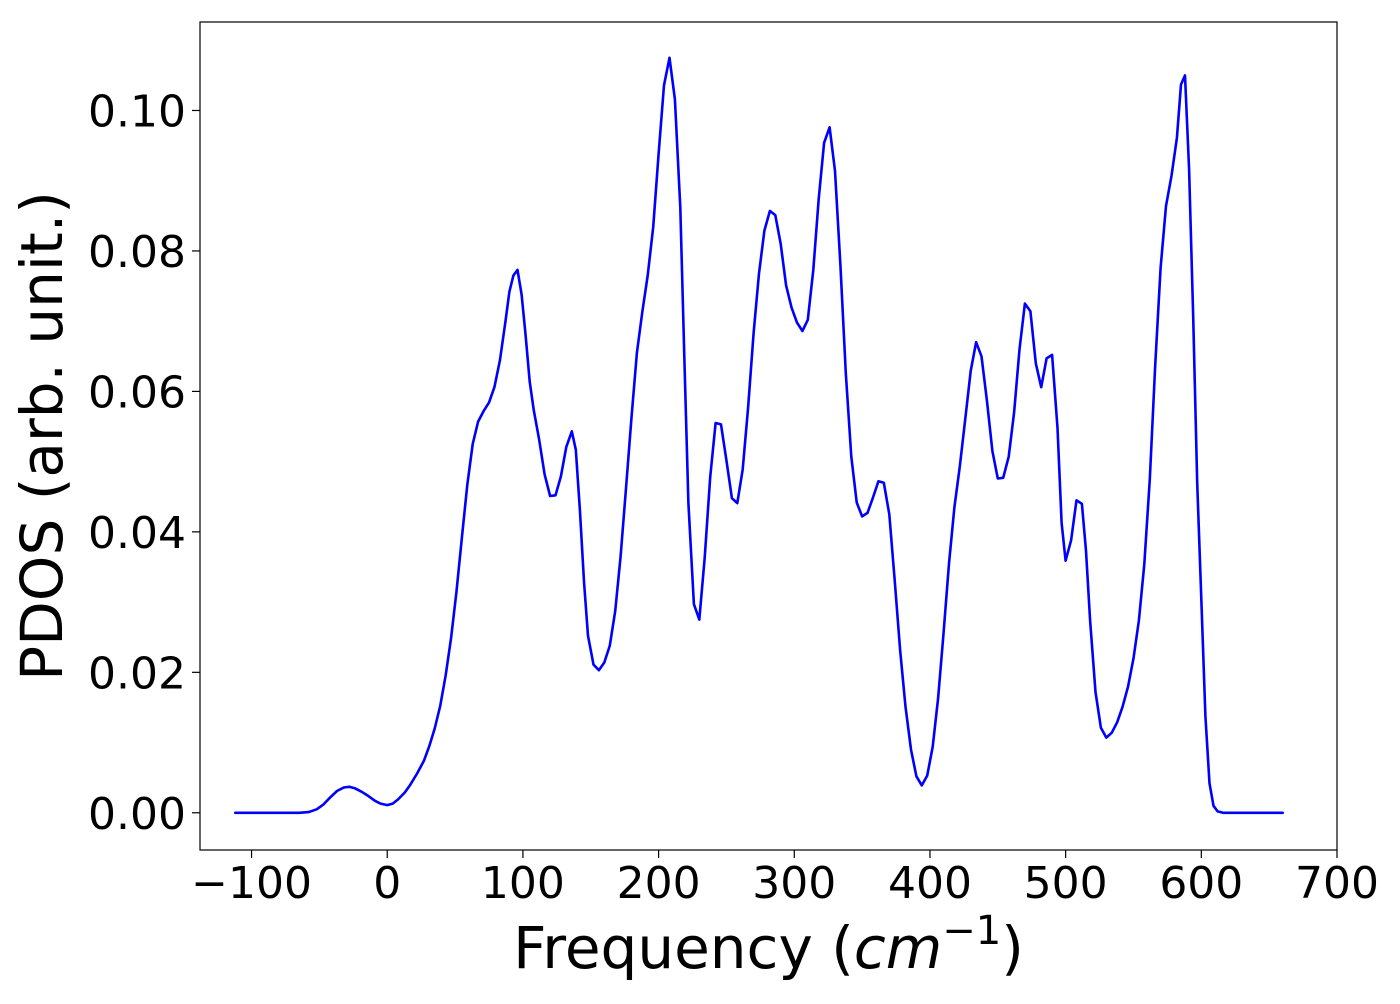  What do you see at coordinates (1012, 948) in the screenshot?
I see `x-axis-label-suffix: )` at bounding box center [1012, 948].